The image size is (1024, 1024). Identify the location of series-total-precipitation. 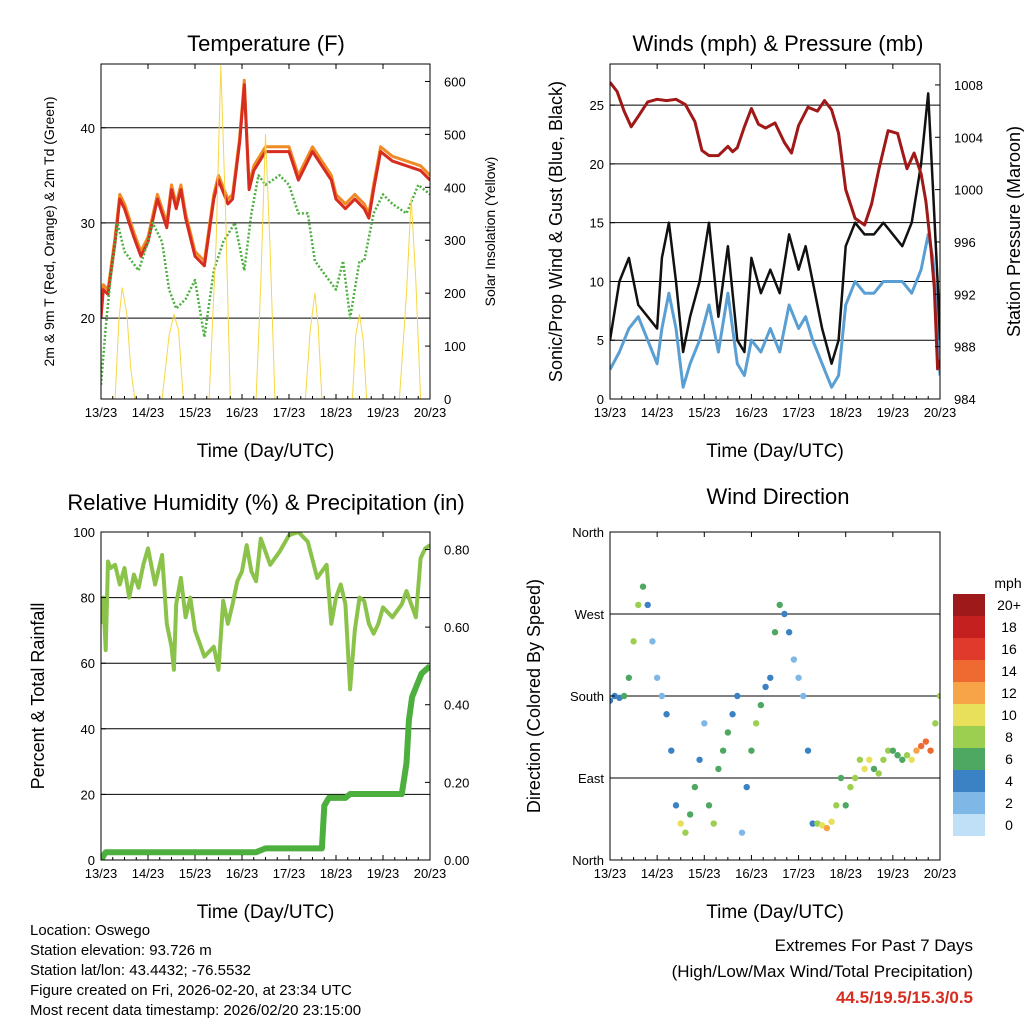
(265, 761).